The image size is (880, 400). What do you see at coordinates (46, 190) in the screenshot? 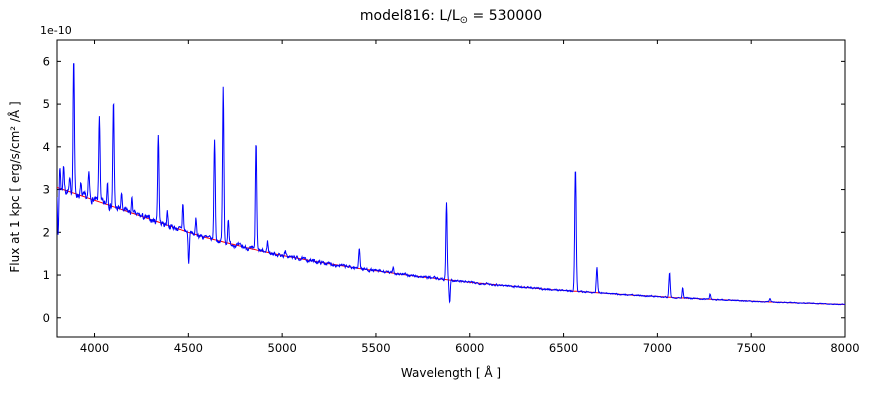
I see `y-tick-label: 3` at bounding box center [46, 190].